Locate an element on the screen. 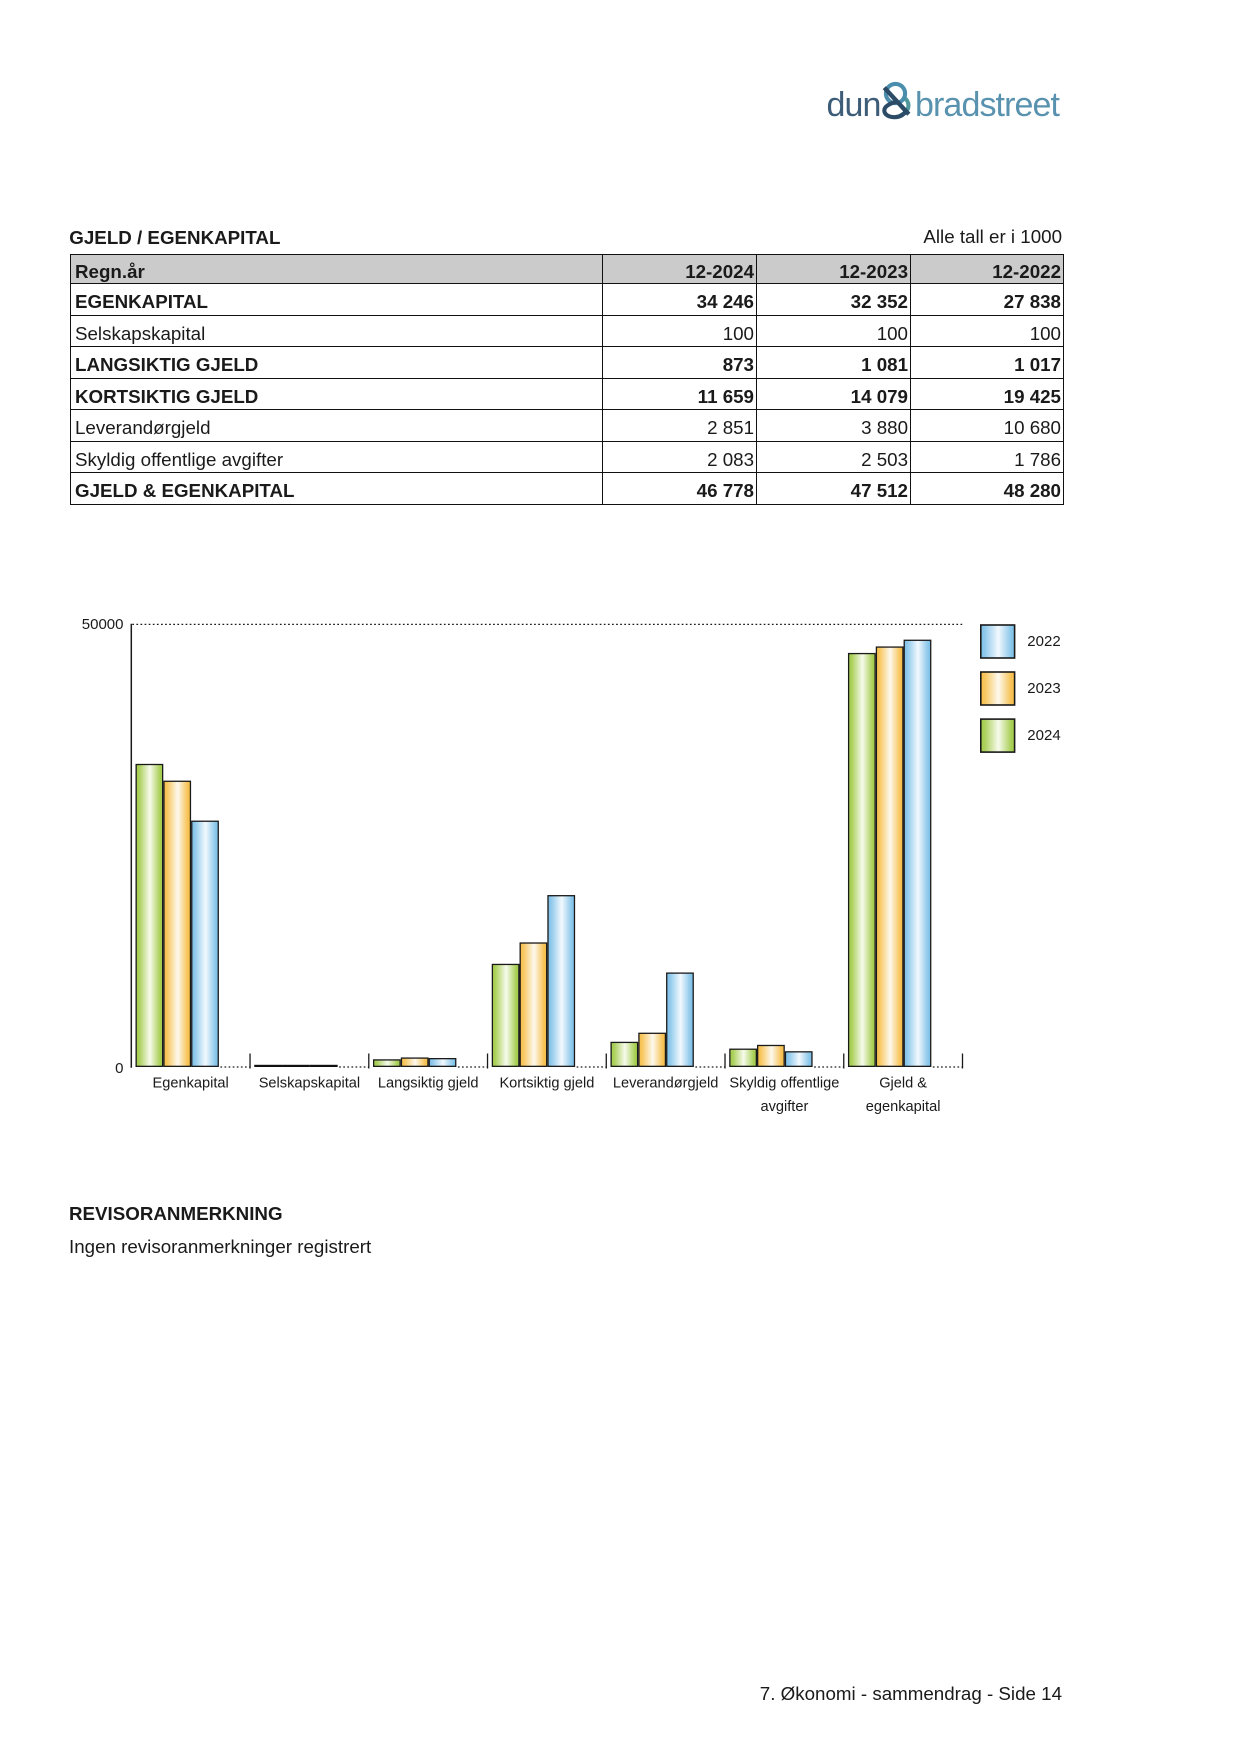 Image resolution: width=1241 pixels, height=1754 pixels. svg-text: 50000 is located at coordinates (103, 624).